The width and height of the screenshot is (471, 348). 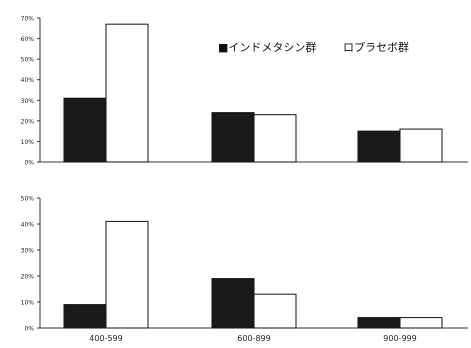 I want to click on y-tick-label: 70%, so click(x=28, y=19).